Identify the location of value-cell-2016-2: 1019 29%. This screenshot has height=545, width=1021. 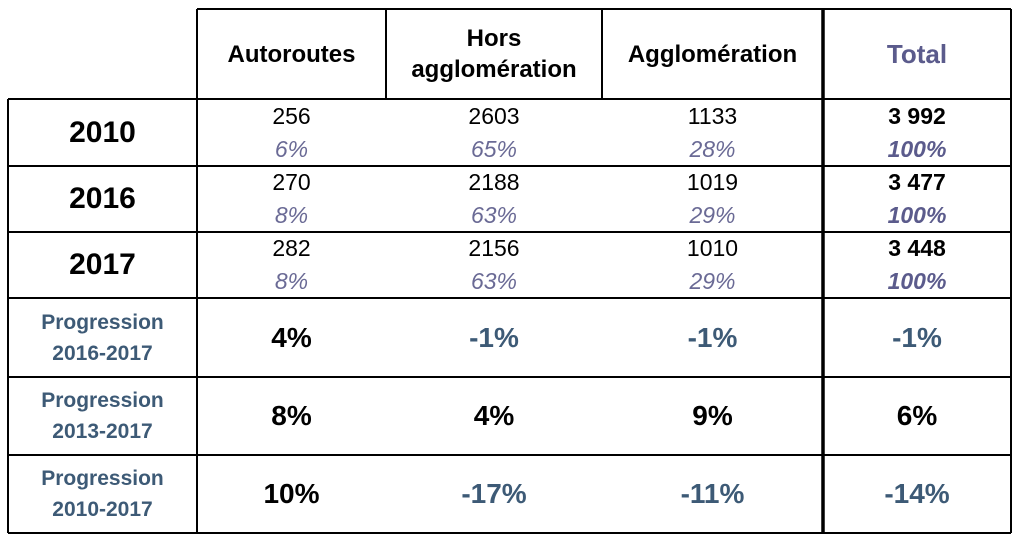
(712, 199).